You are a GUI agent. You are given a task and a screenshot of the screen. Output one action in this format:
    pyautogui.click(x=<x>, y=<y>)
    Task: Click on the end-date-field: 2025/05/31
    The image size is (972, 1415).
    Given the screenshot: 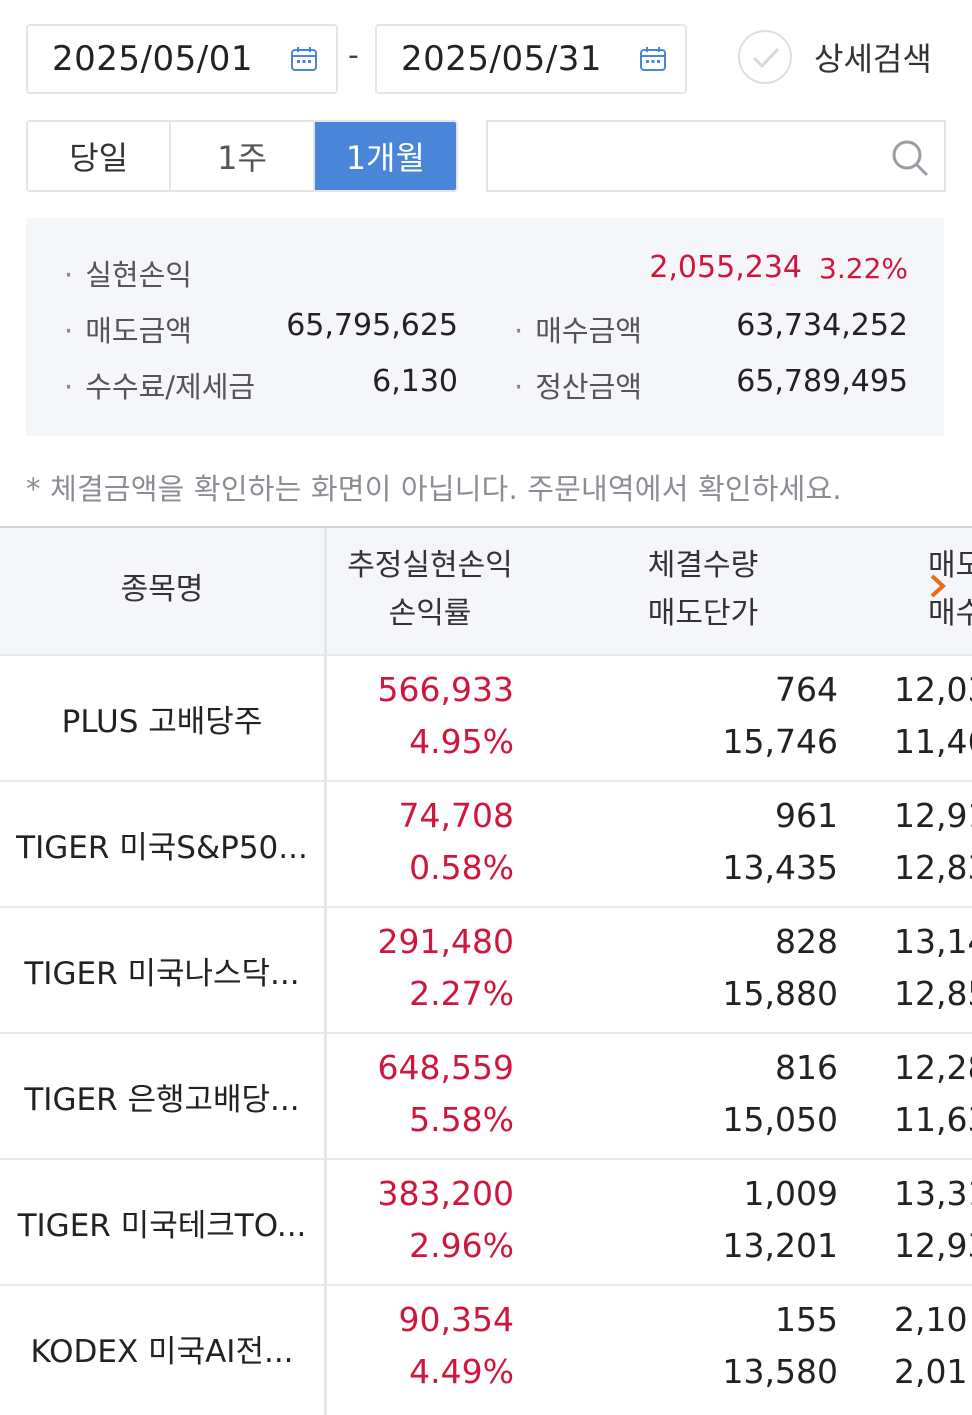 What is the action you would take?
    pyautogui.click(x=531, y=59)
    